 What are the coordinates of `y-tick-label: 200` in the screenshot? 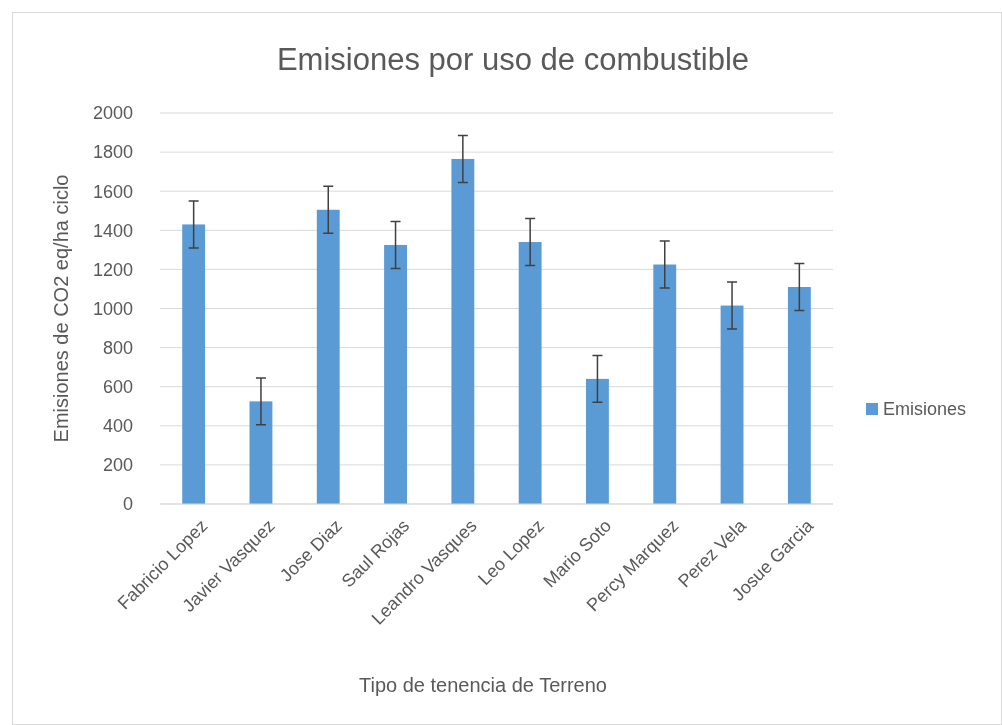 It's located at (117, 465).